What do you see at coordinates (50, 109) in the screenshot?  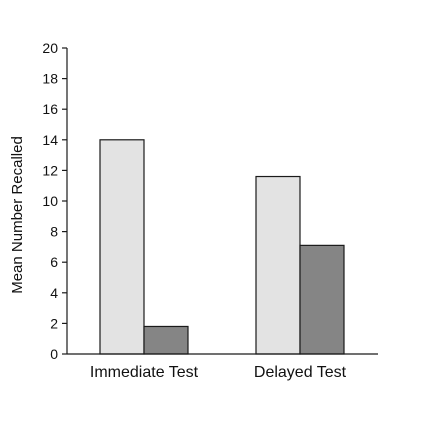 I see `y-tick-label: 16` at bounding box center [50, 109].